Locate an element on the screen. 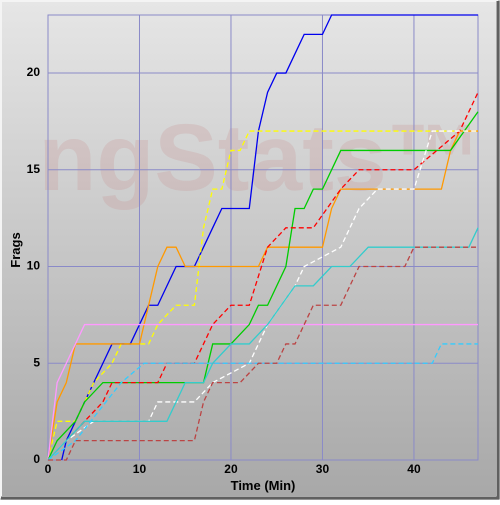 The width and height of the screenshot is (500, 505). x-tick-label: 20 is located at coordinates (231, 469).